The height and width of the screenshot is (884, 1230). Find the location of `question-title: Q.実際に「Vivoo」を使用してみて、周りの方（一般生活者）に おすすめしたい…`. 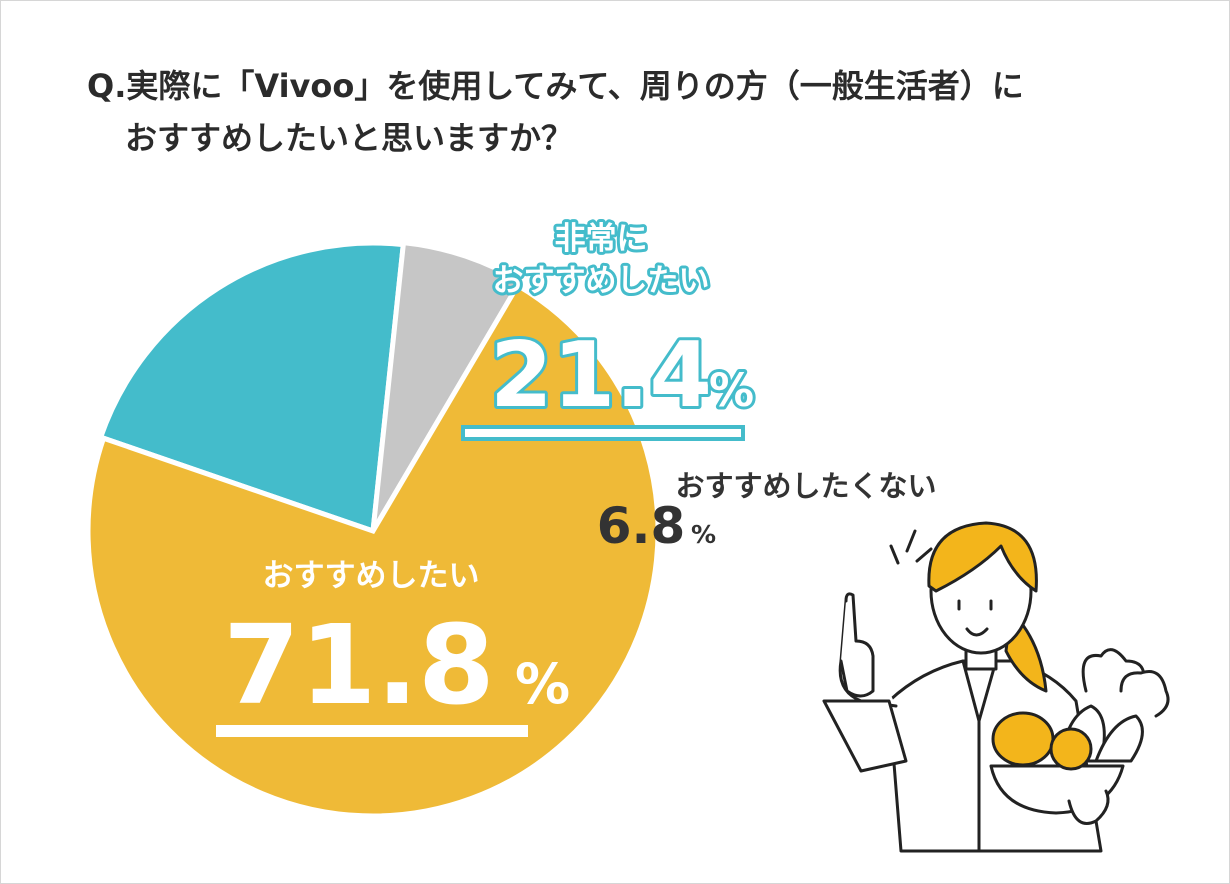

question-title: Q.実際に「Vivoo」を使用してみて、周りの方（一般生活者）に おすすめしたい… is located at coordinates (555, 112).